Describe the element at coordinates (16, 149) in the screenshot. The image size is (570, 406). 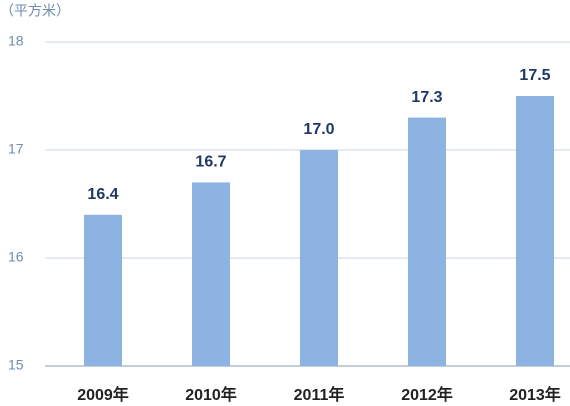
I see `y-tick-label: 17` at that location.